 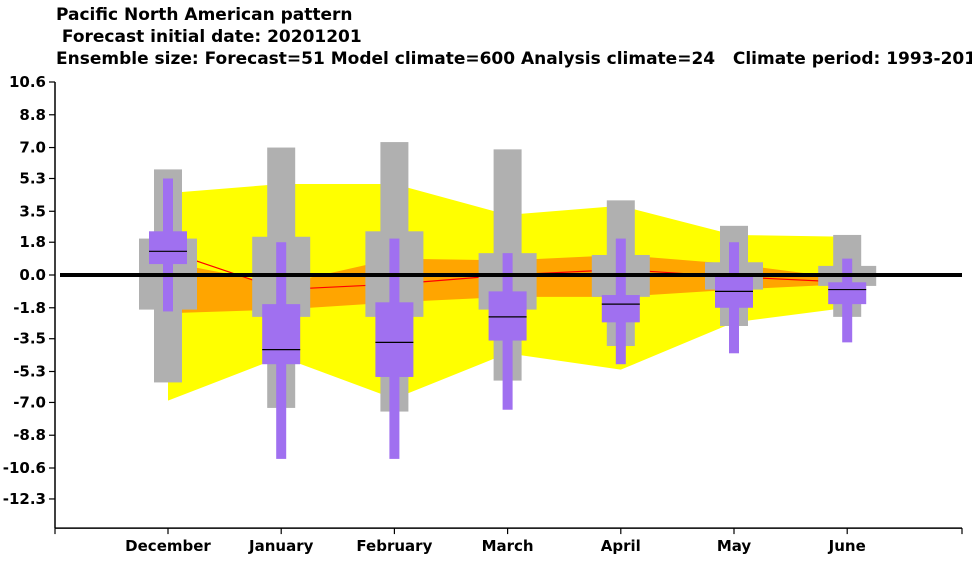 I want to click on y-tick-label: -10.6, so click(x=24, y=468).